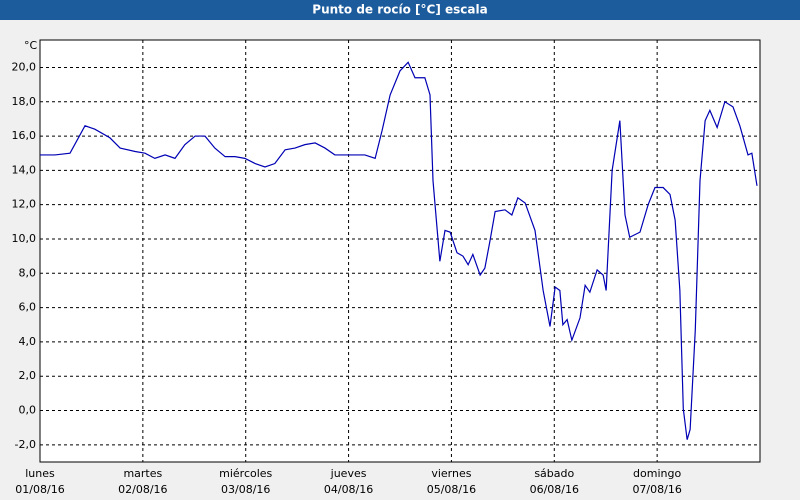  Describe the element at coordinates (24, 66) in the screenshot. I see `y-tick-label: 20,0` at that location.